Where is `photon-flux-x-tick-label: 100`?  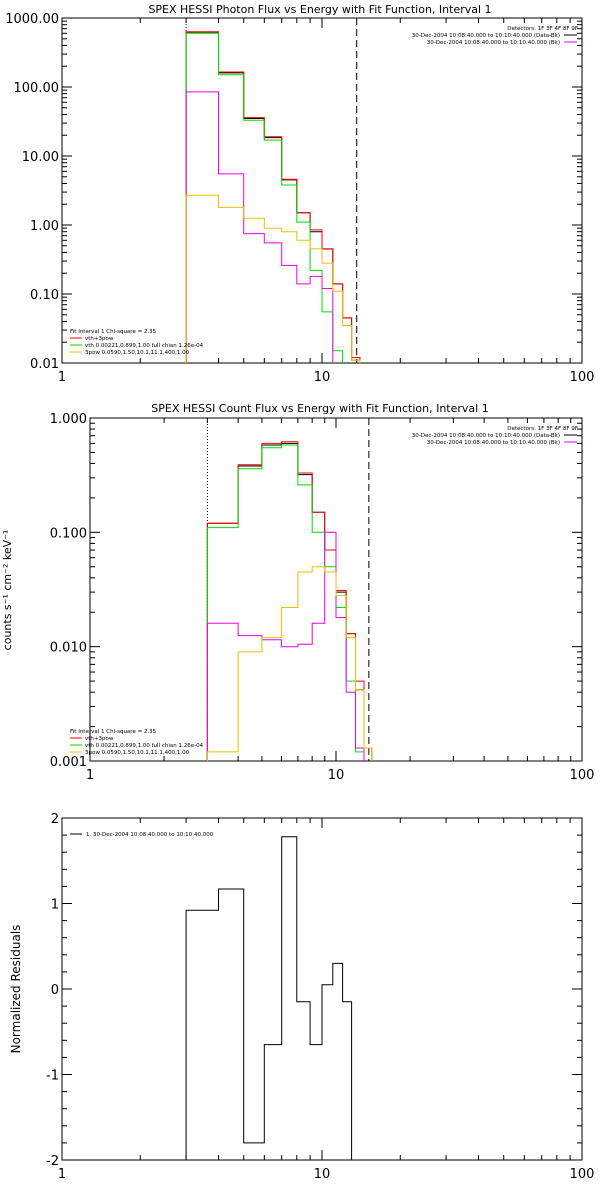
photon-flux-x-tick-label: 100 is located at coordinates (582, 377).